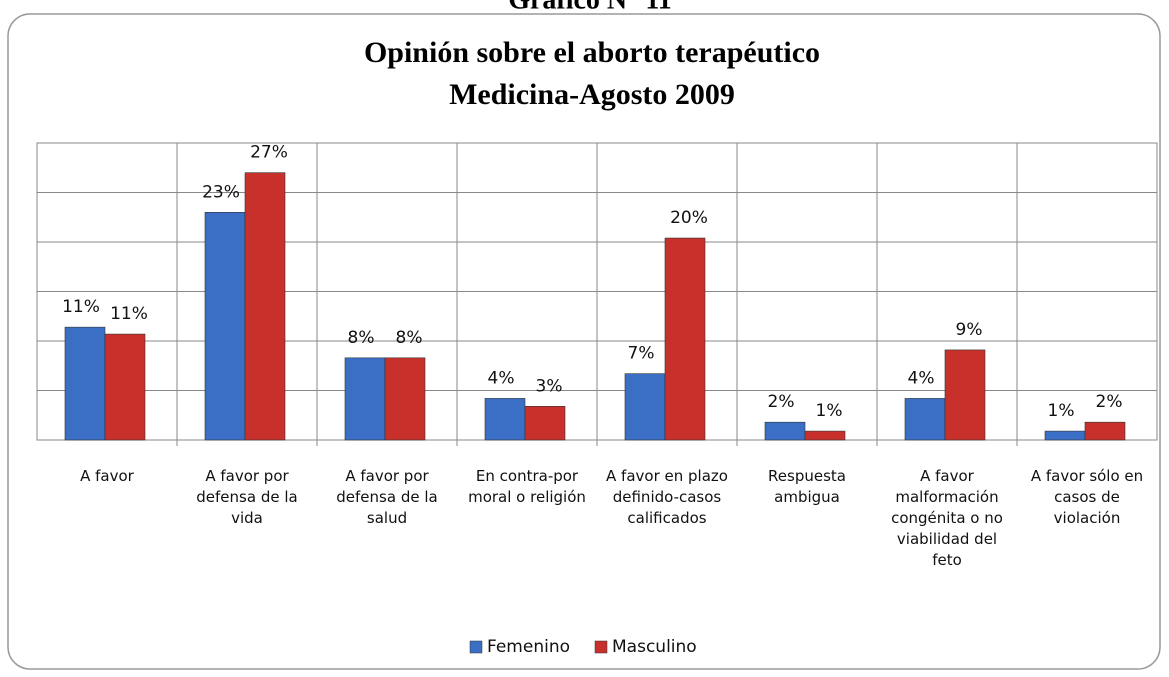  I want to click on x-tick-label: En contra-por moral o religión, so click(527, 486).